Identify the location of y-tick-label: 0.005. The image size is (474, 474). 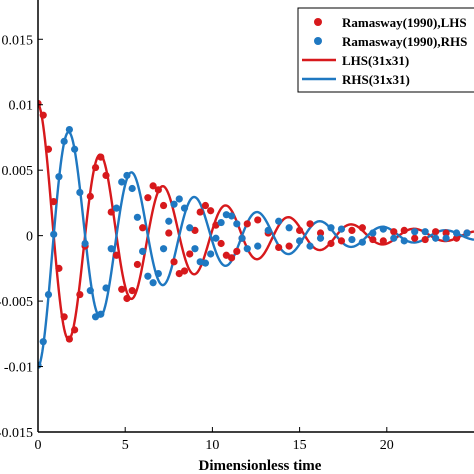
(18, 171).